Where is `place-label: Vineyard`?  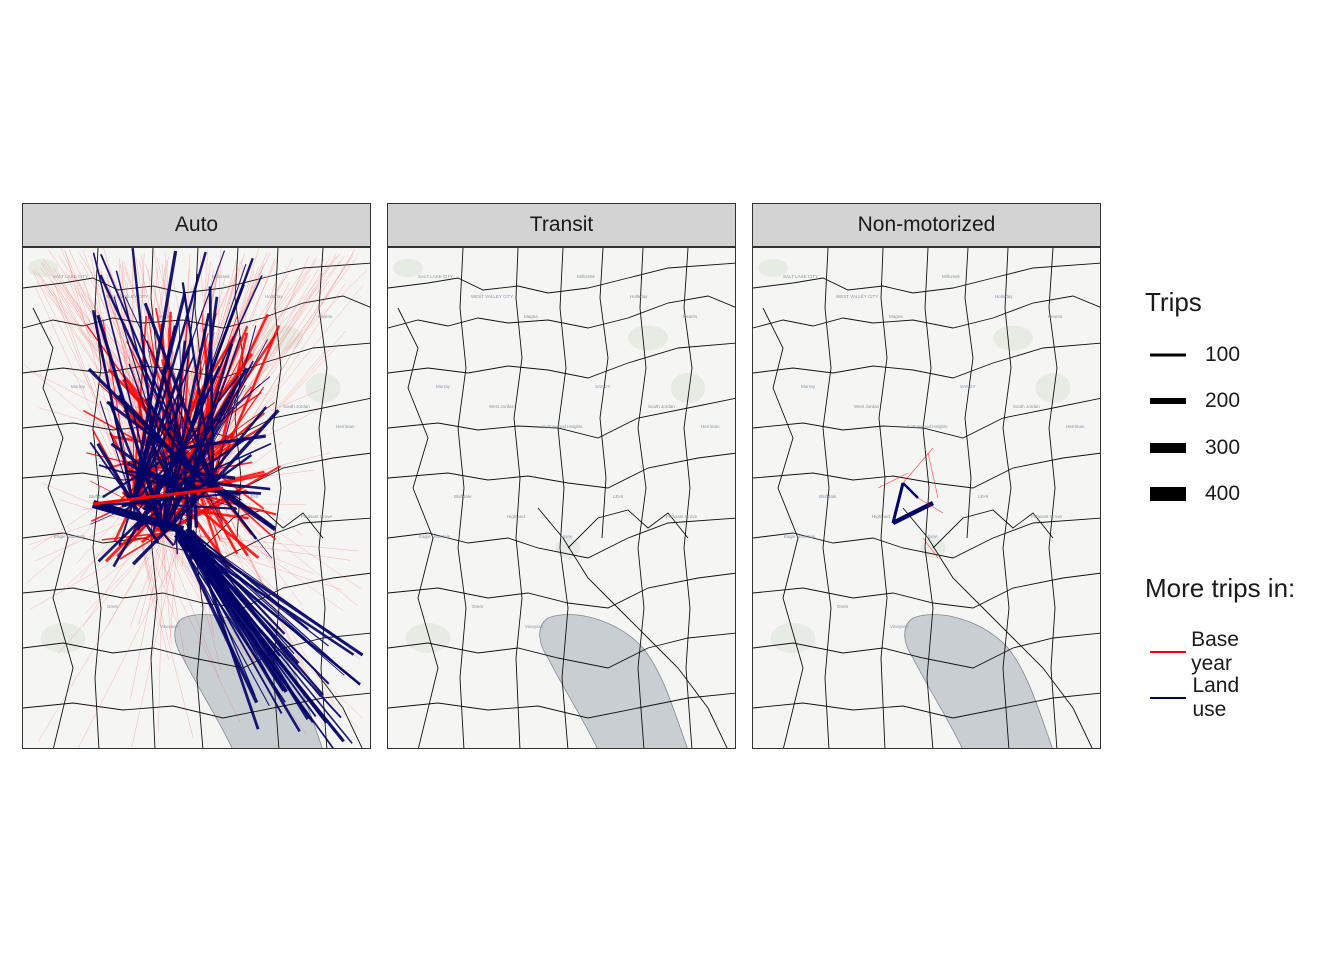 place-label: Vineyard is located at coordinates (534, 626).